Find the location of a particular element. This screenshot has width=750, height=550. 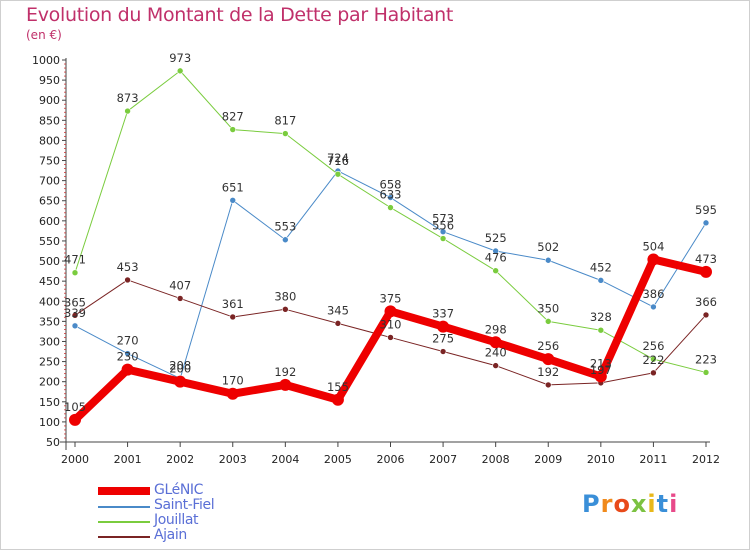

data-label: 155 is located at coordinates (338, 387).